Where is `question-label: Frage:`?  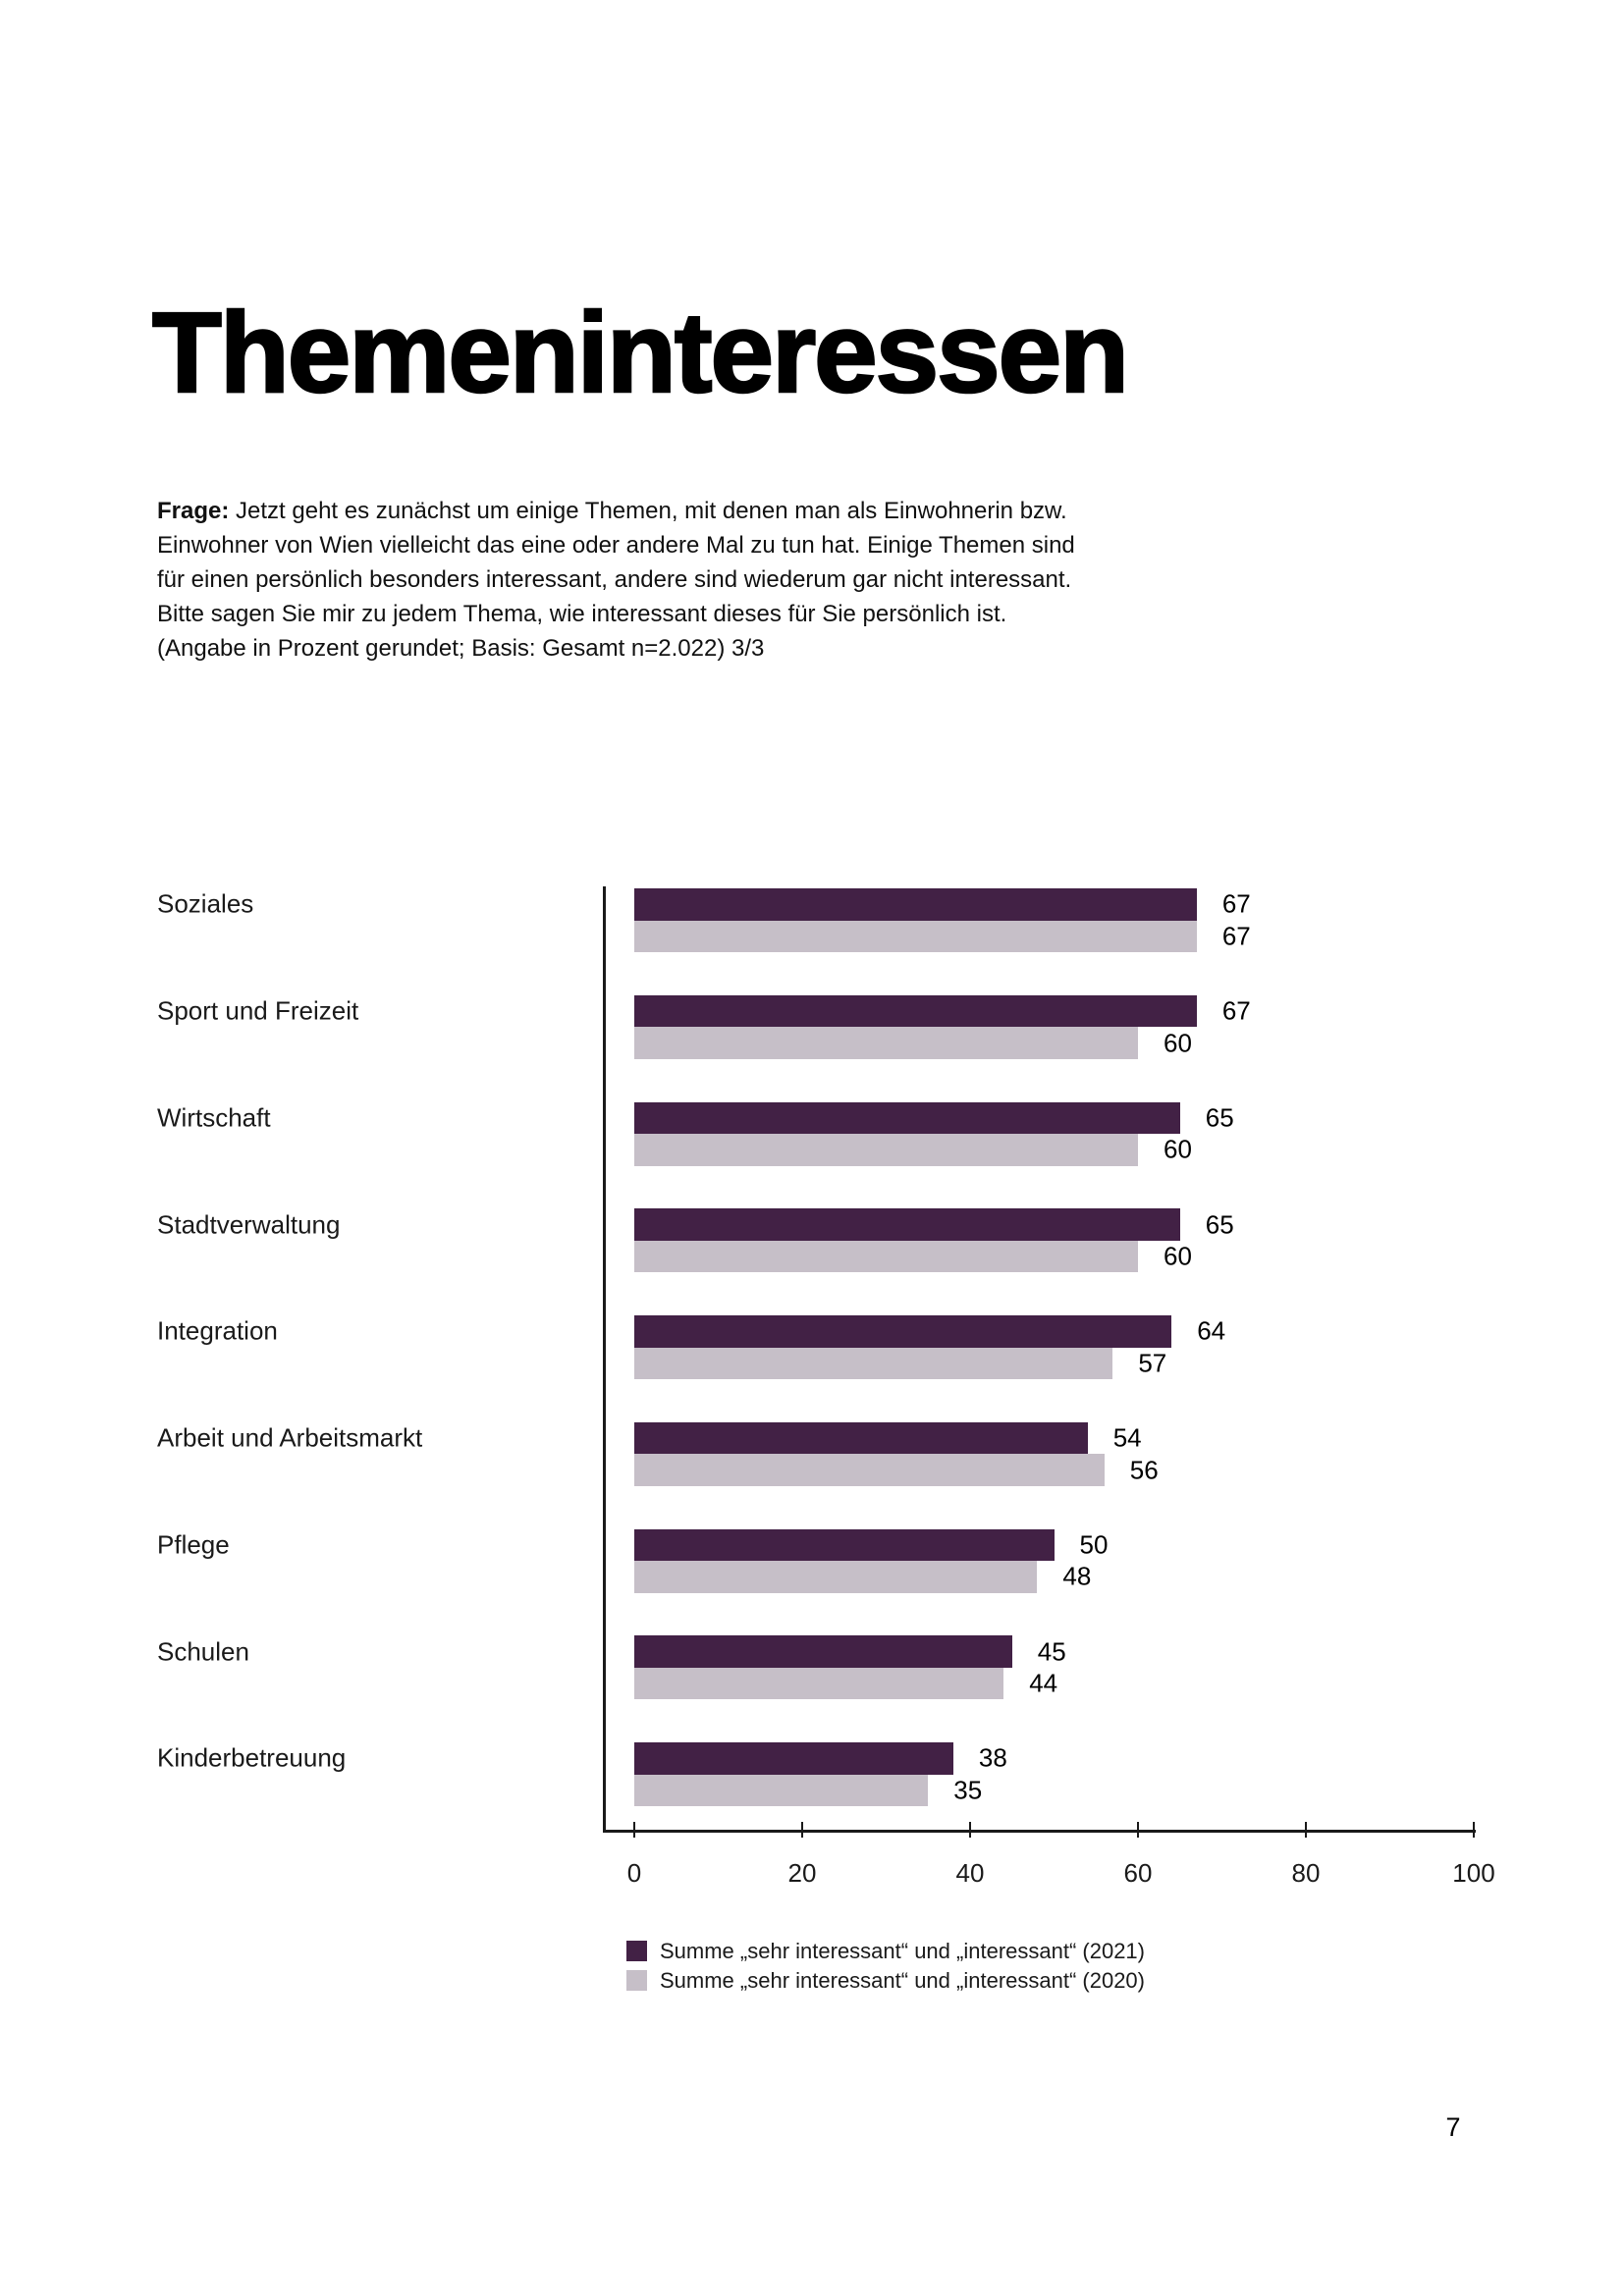
question-label: Frage: is located at coordinates (193, 511).